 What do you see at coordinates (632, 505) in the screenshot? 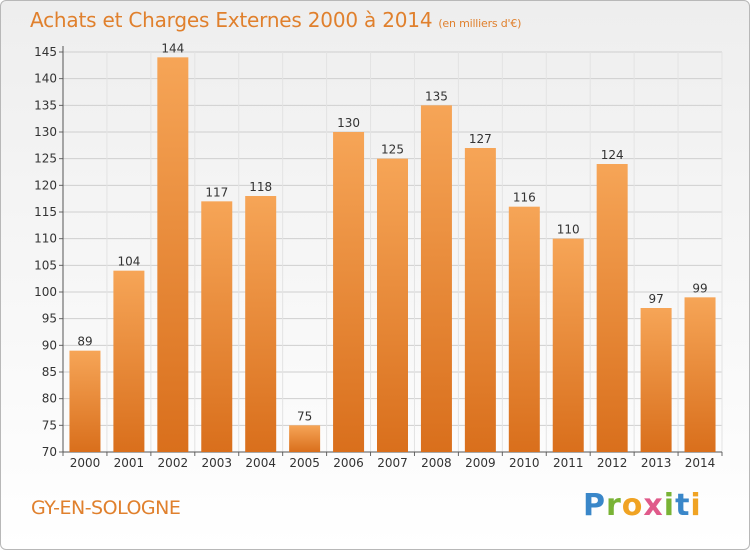
I see `logo-letter: o` at bounding box center [632, 505].